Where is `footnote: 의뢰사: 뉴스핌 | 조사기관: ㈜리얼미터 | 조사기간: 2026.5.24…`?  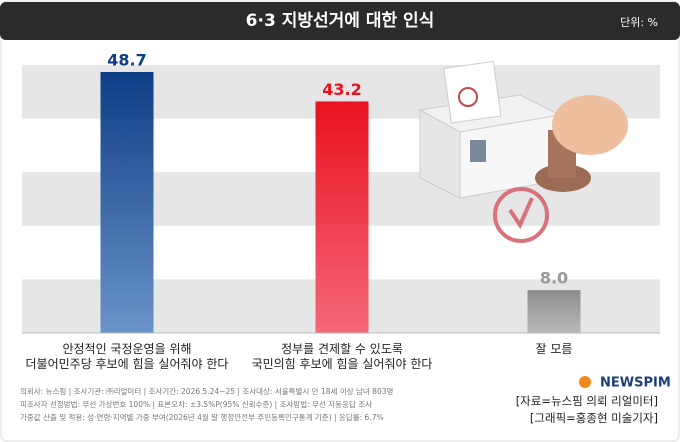
footnote: 의뢰사: 뉴스핌 | 조사기관: ㈜리얼미터 | 조사기간: 2026.5.24… is located at coordinates (207, 391).